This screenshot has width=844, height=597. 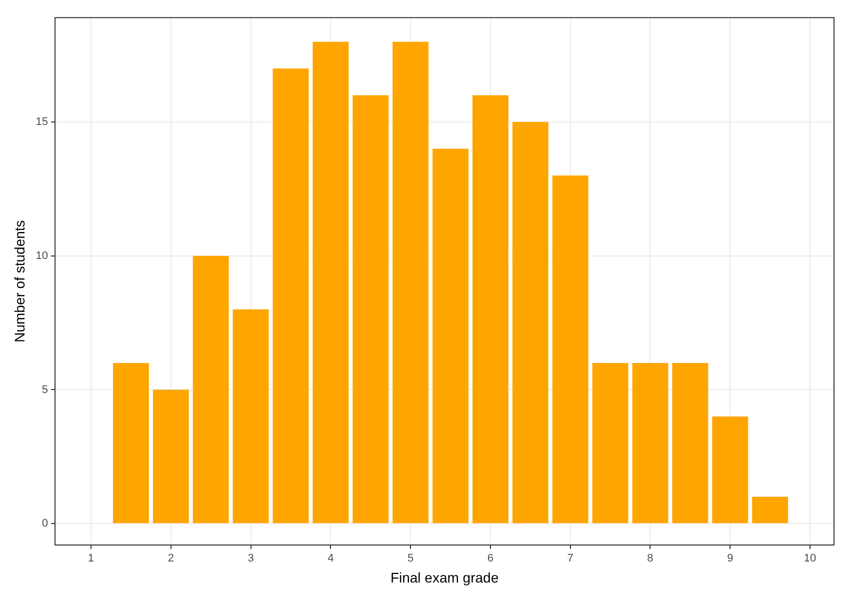 What do you see at coordinates (411, 558) in the screenshot?
I see `x-tick-label: 5` at bounding box center [411, 558].